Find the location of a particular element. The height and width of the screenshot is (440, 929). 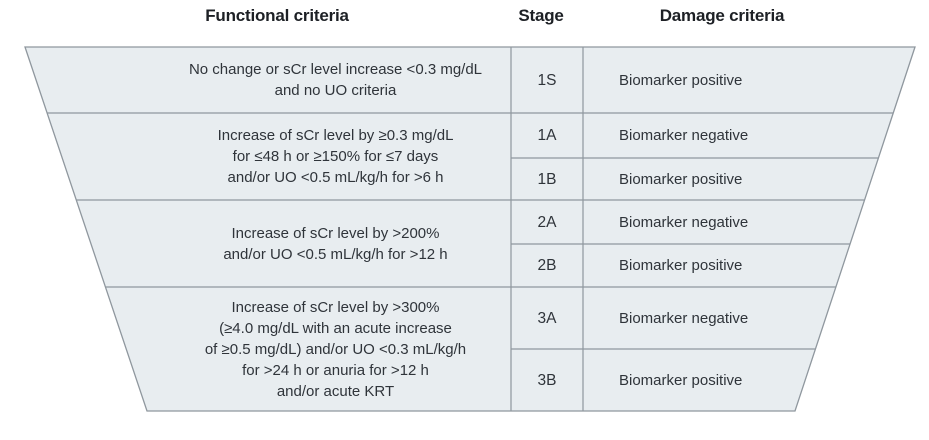

damage-cell-2a: Biomarker negative is located at coordinates (684, 222).